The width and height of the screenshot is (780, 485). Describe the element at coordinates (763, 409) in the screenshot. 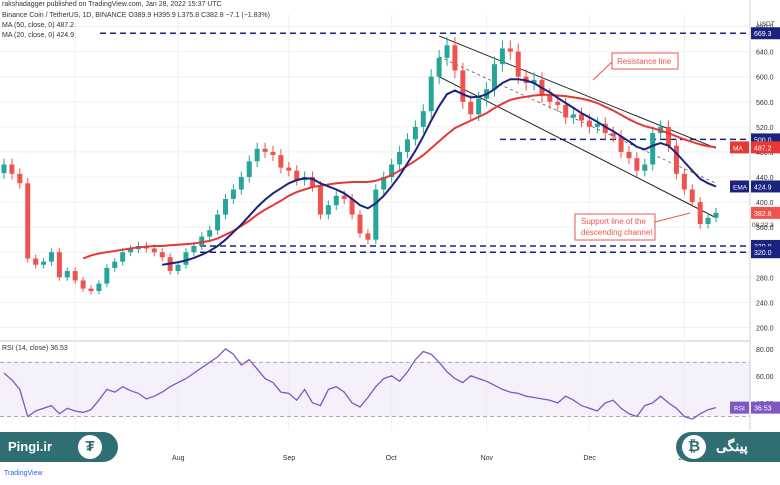

I see `rsi-value-tag: 36.53` at that location.